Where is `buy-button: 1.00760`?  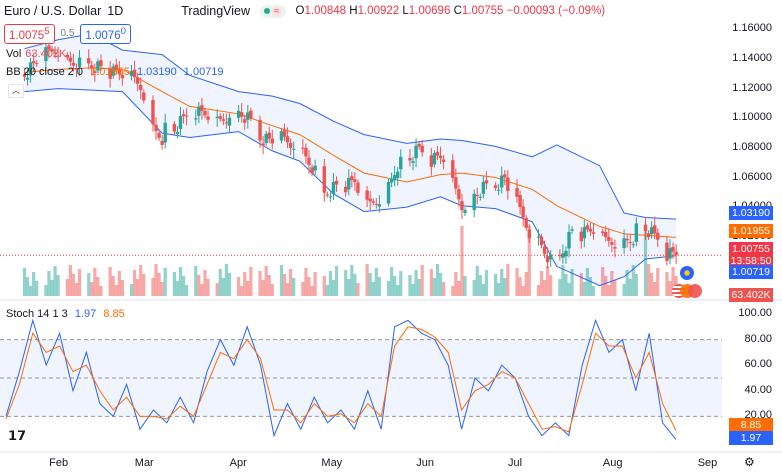 buy-button: 1.00760 is located at coordinates (105, 34).